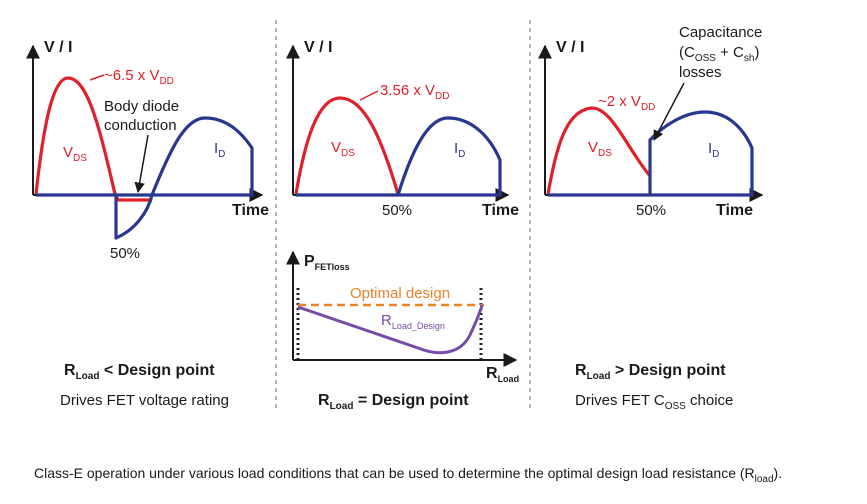 The width and height of the screenshot is (867, 504). I want to click on right-cap-arrow, so click(669, 111).